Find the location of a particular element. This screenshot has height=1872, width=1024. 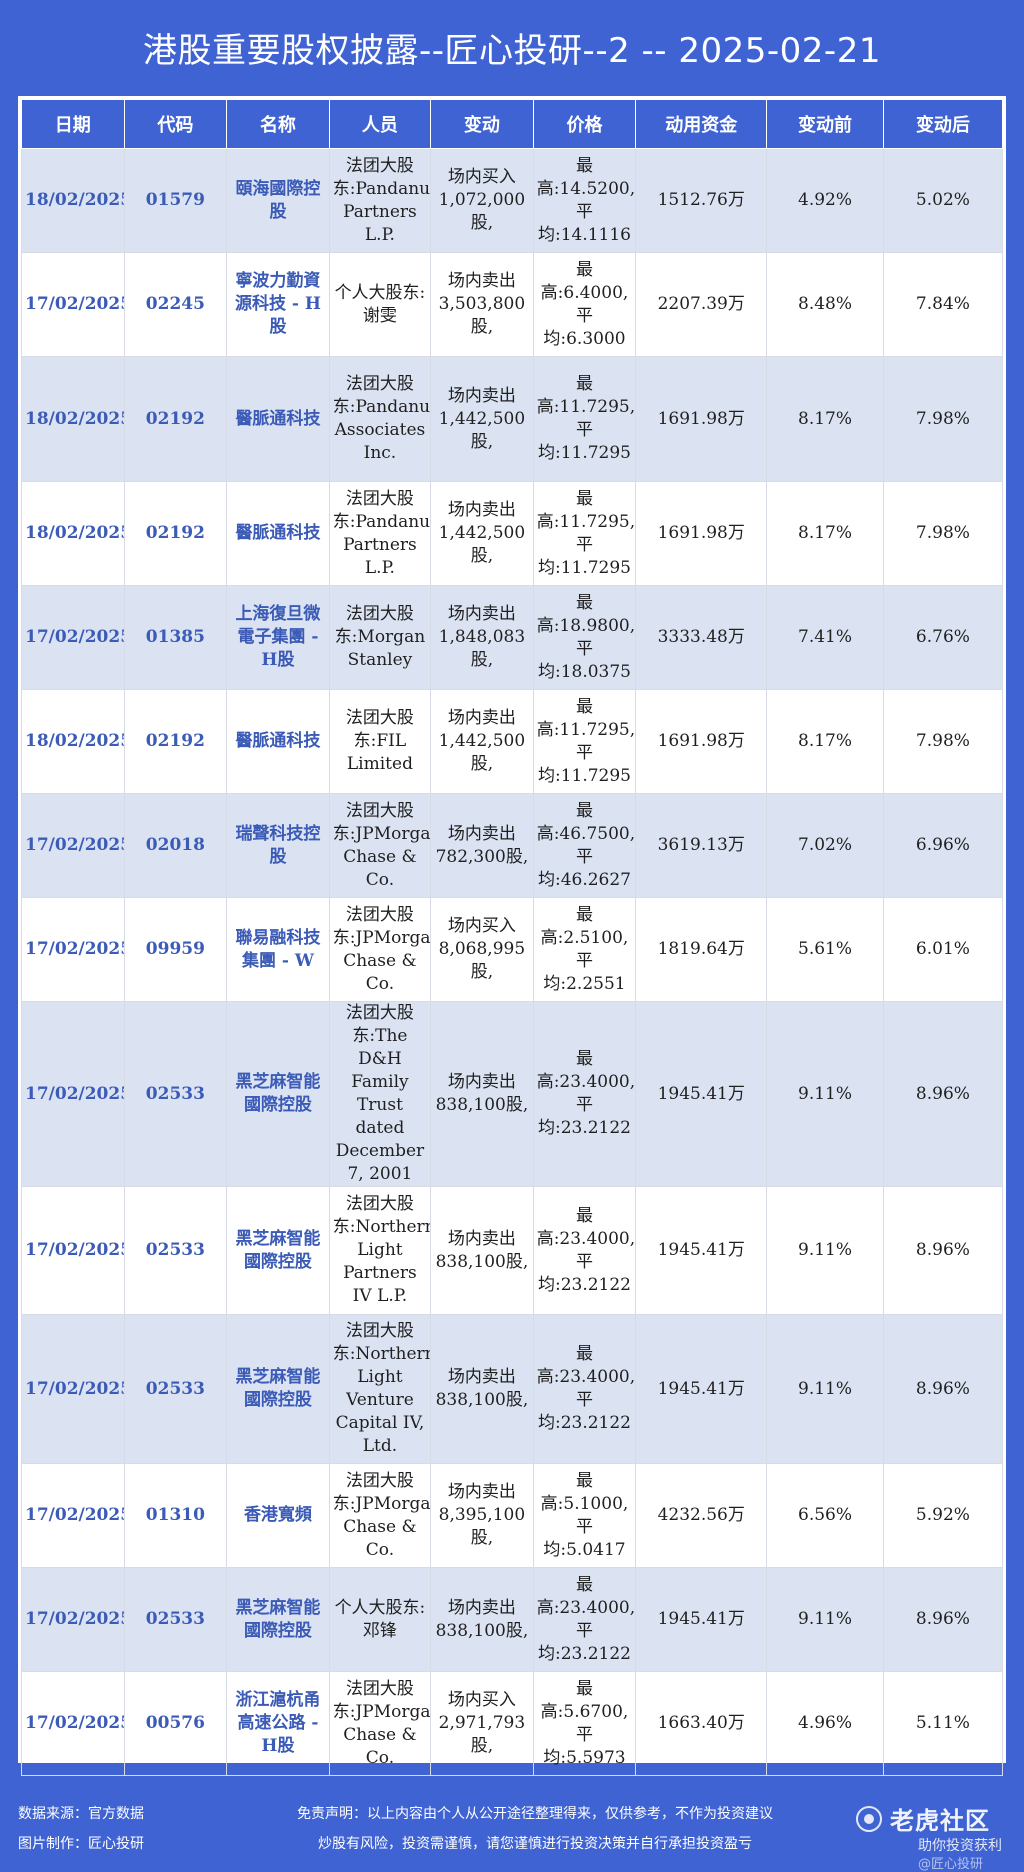

cell-name: 香港寬頻 is located at coordinates (278, 1515).